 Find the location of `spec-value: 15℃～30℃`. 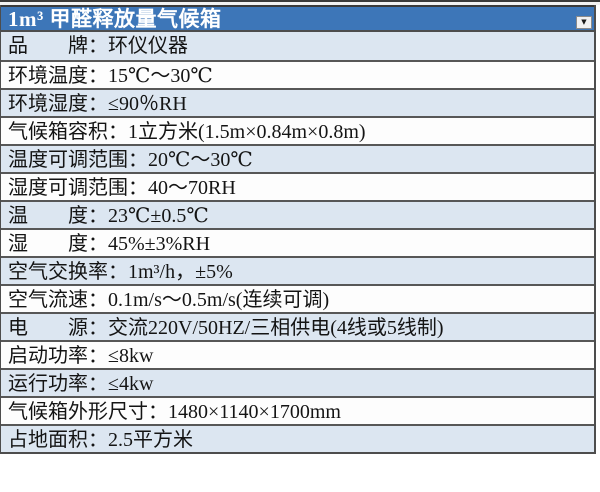

spec-value: 15℃～30℃ is located at coordinates (160, 76).